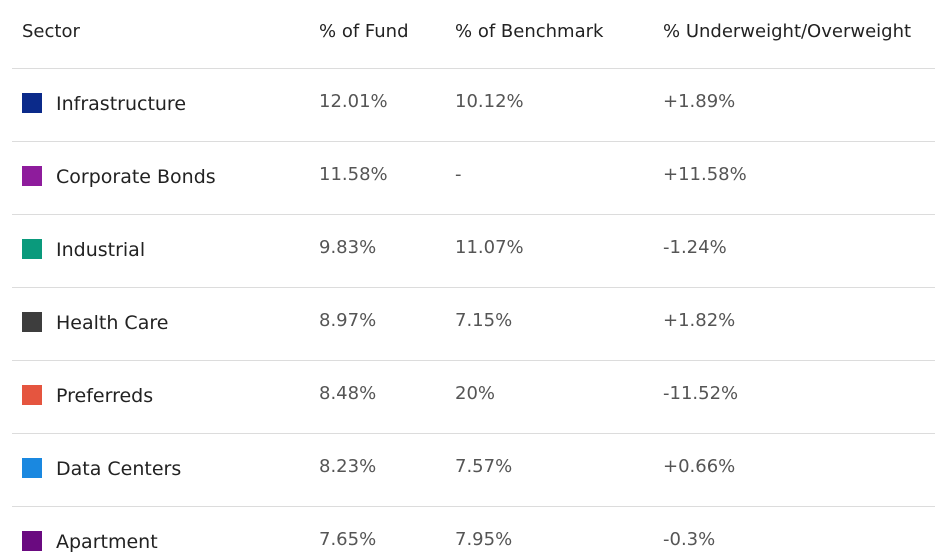 This screenshot has width=935, height=557. Describe the element at coordinates (105, 396) in the screenshot. I see `sector-name: Preferreds` at that location.